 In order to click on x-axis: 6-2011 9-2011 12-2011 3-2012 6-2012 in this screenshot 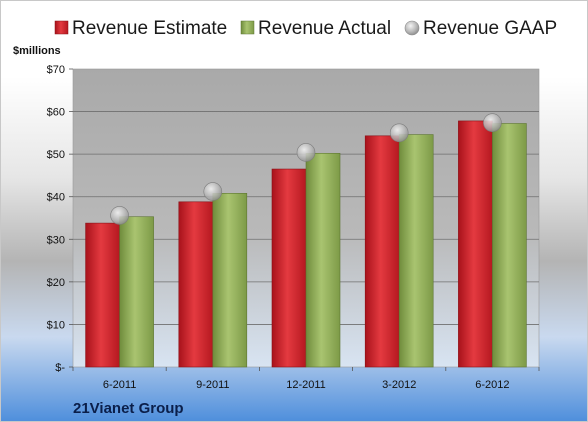, I will do `click(306, 379)`.